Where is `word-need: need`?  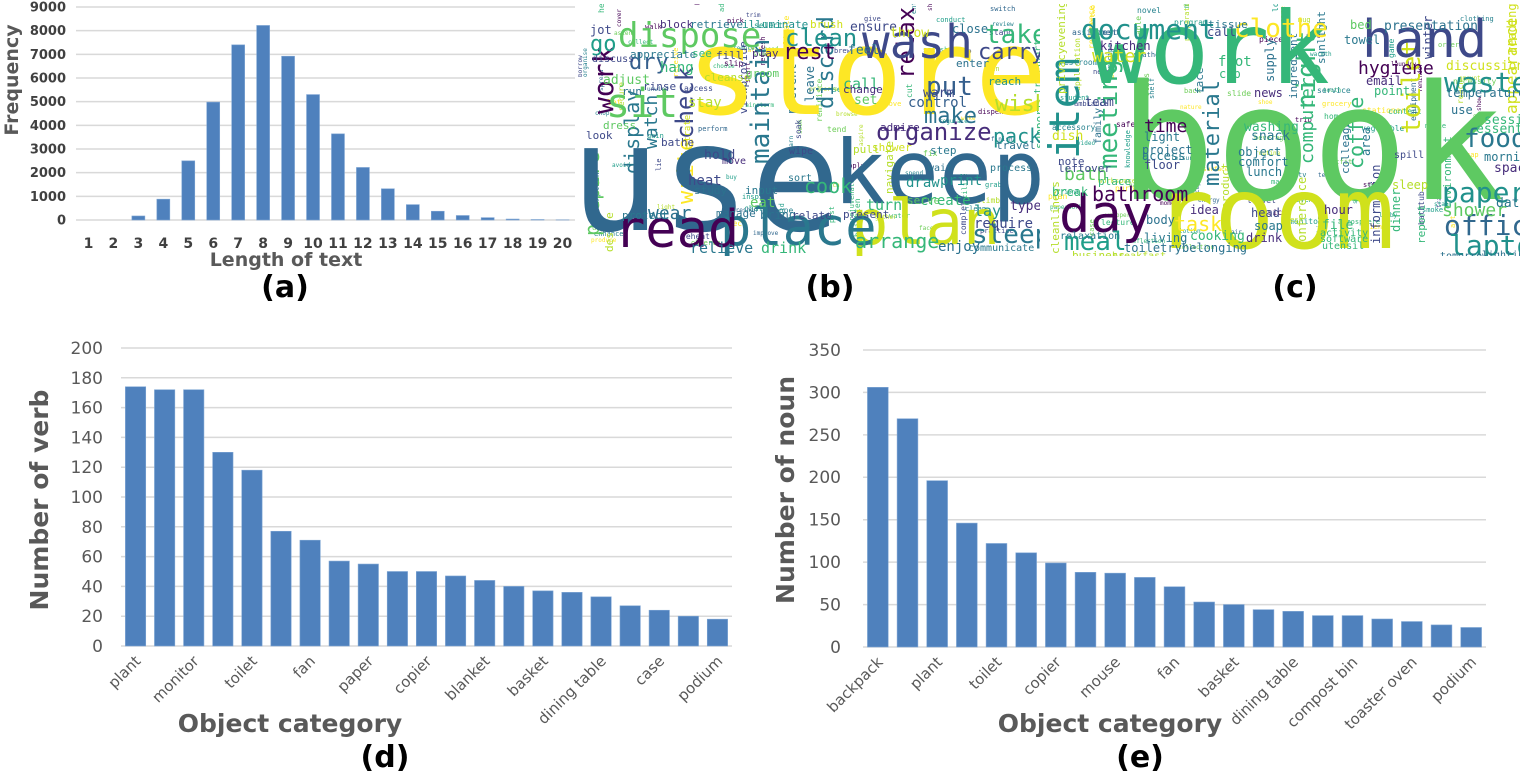
word-need: need is located at coordinates (1101, 72).